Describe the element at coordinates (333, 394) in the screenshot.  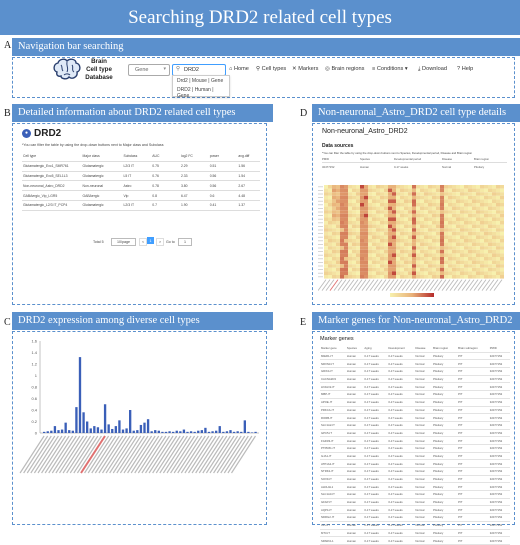
I see `marker-gene-cell: MBP-IT` at that location.